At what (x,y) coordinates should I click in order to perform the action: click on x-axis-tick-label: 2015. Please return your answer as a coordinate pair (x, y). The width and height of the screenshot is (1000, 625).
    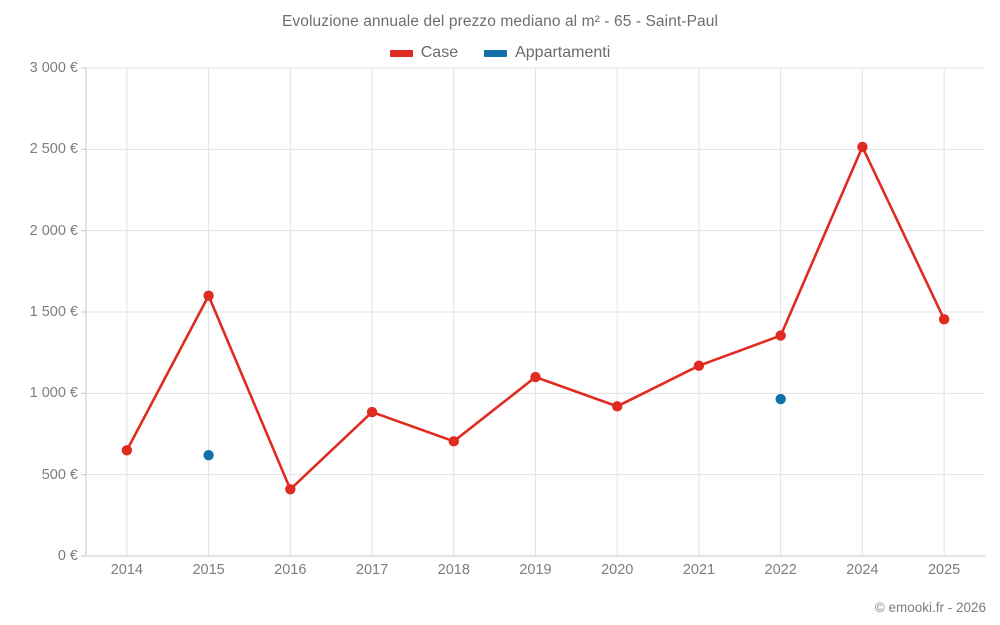
    Looking at the image, I should click on (208, 570).